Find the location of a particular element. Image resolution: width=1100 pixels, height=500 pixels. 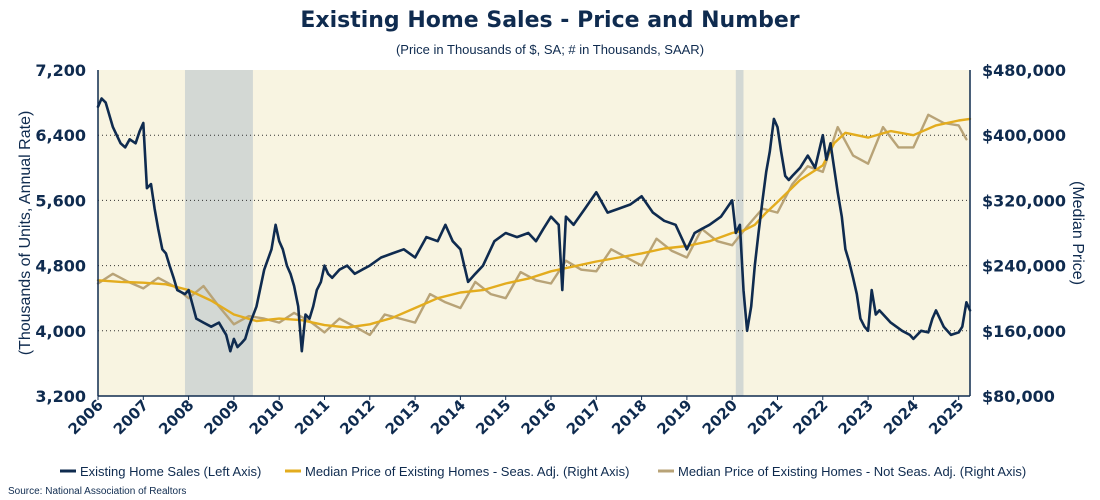

x-tick-label: 2015 is located at coordinates (493, 417).